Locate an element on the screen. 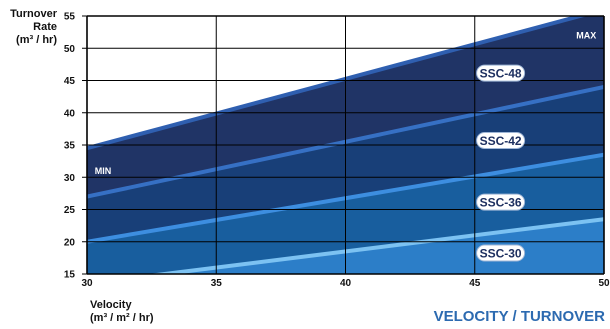  y-tick-label-35: 35 is located at coordinates (70, 146).